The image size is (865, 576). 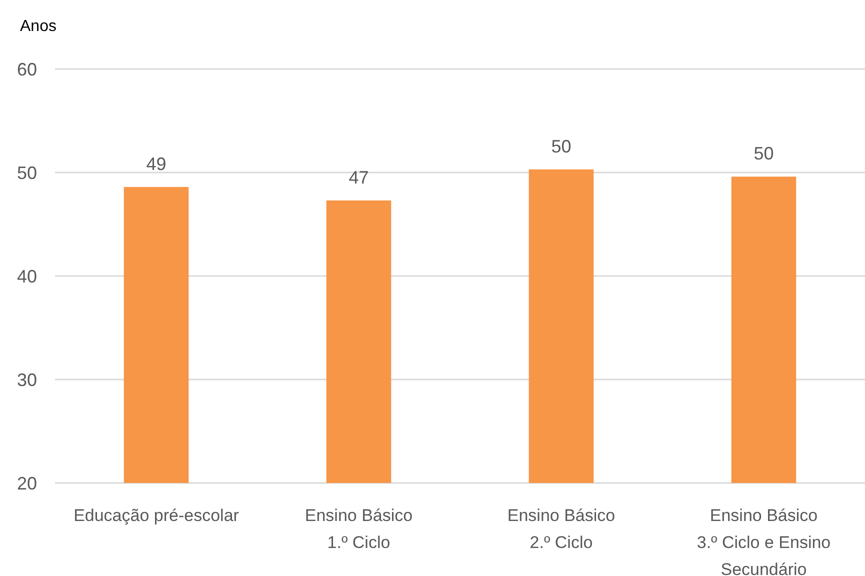 I want to click on y-axis-title: Anos, so click(x=38, y=26).